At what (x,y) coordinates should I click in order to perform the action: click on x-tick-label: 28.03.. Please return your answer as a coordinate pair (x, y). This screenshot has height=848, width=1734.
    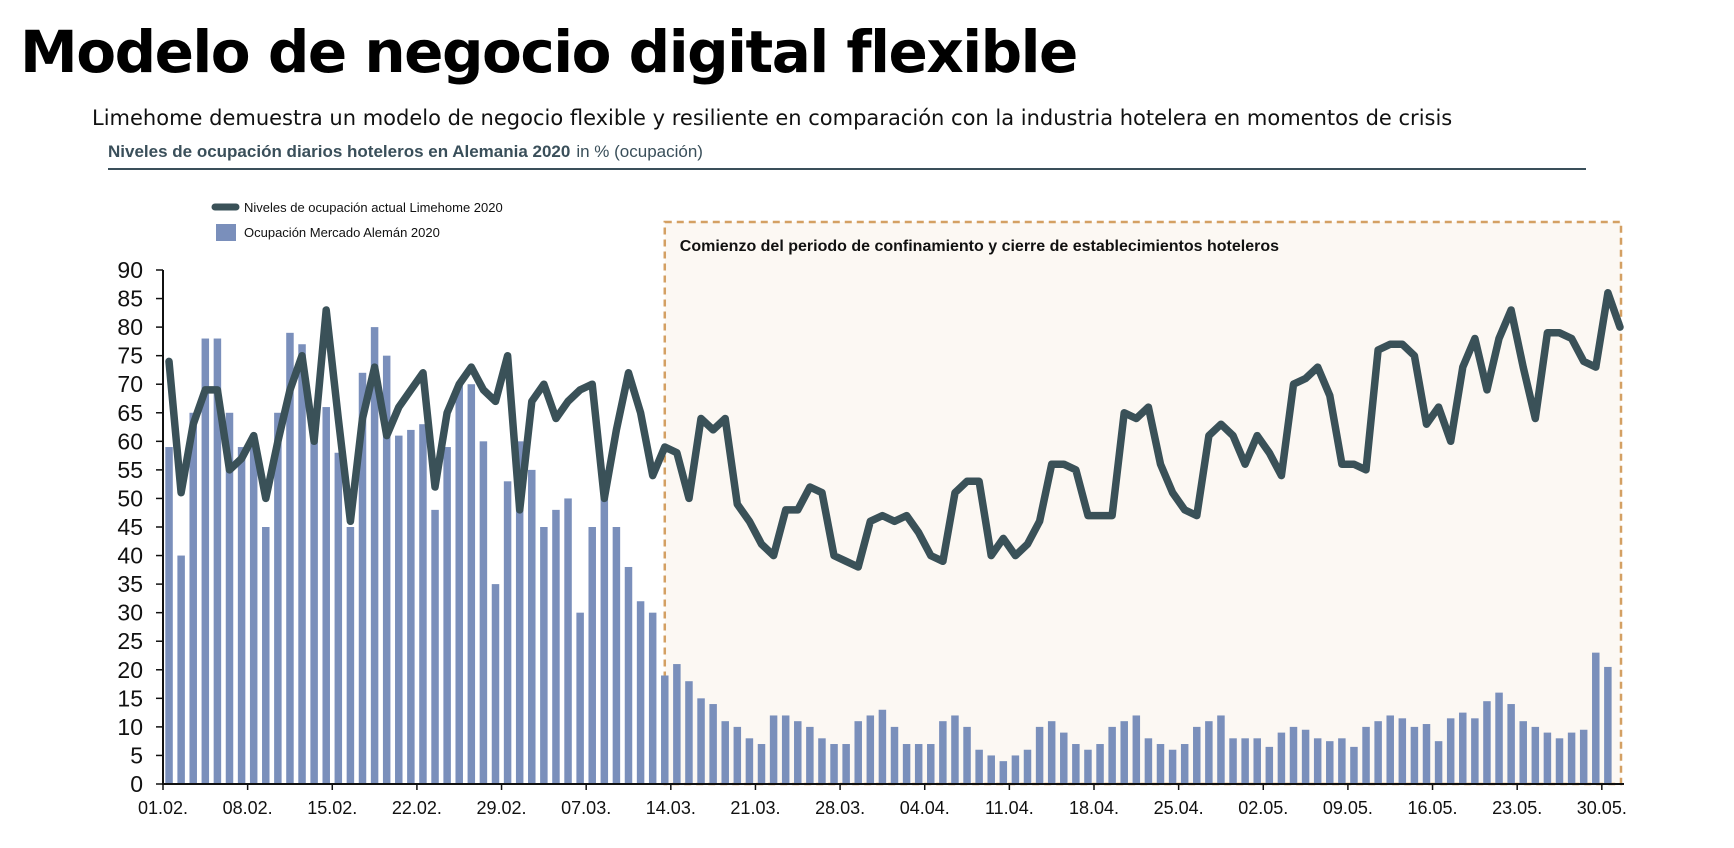
    Looking at the image, I should click on (840, 808).